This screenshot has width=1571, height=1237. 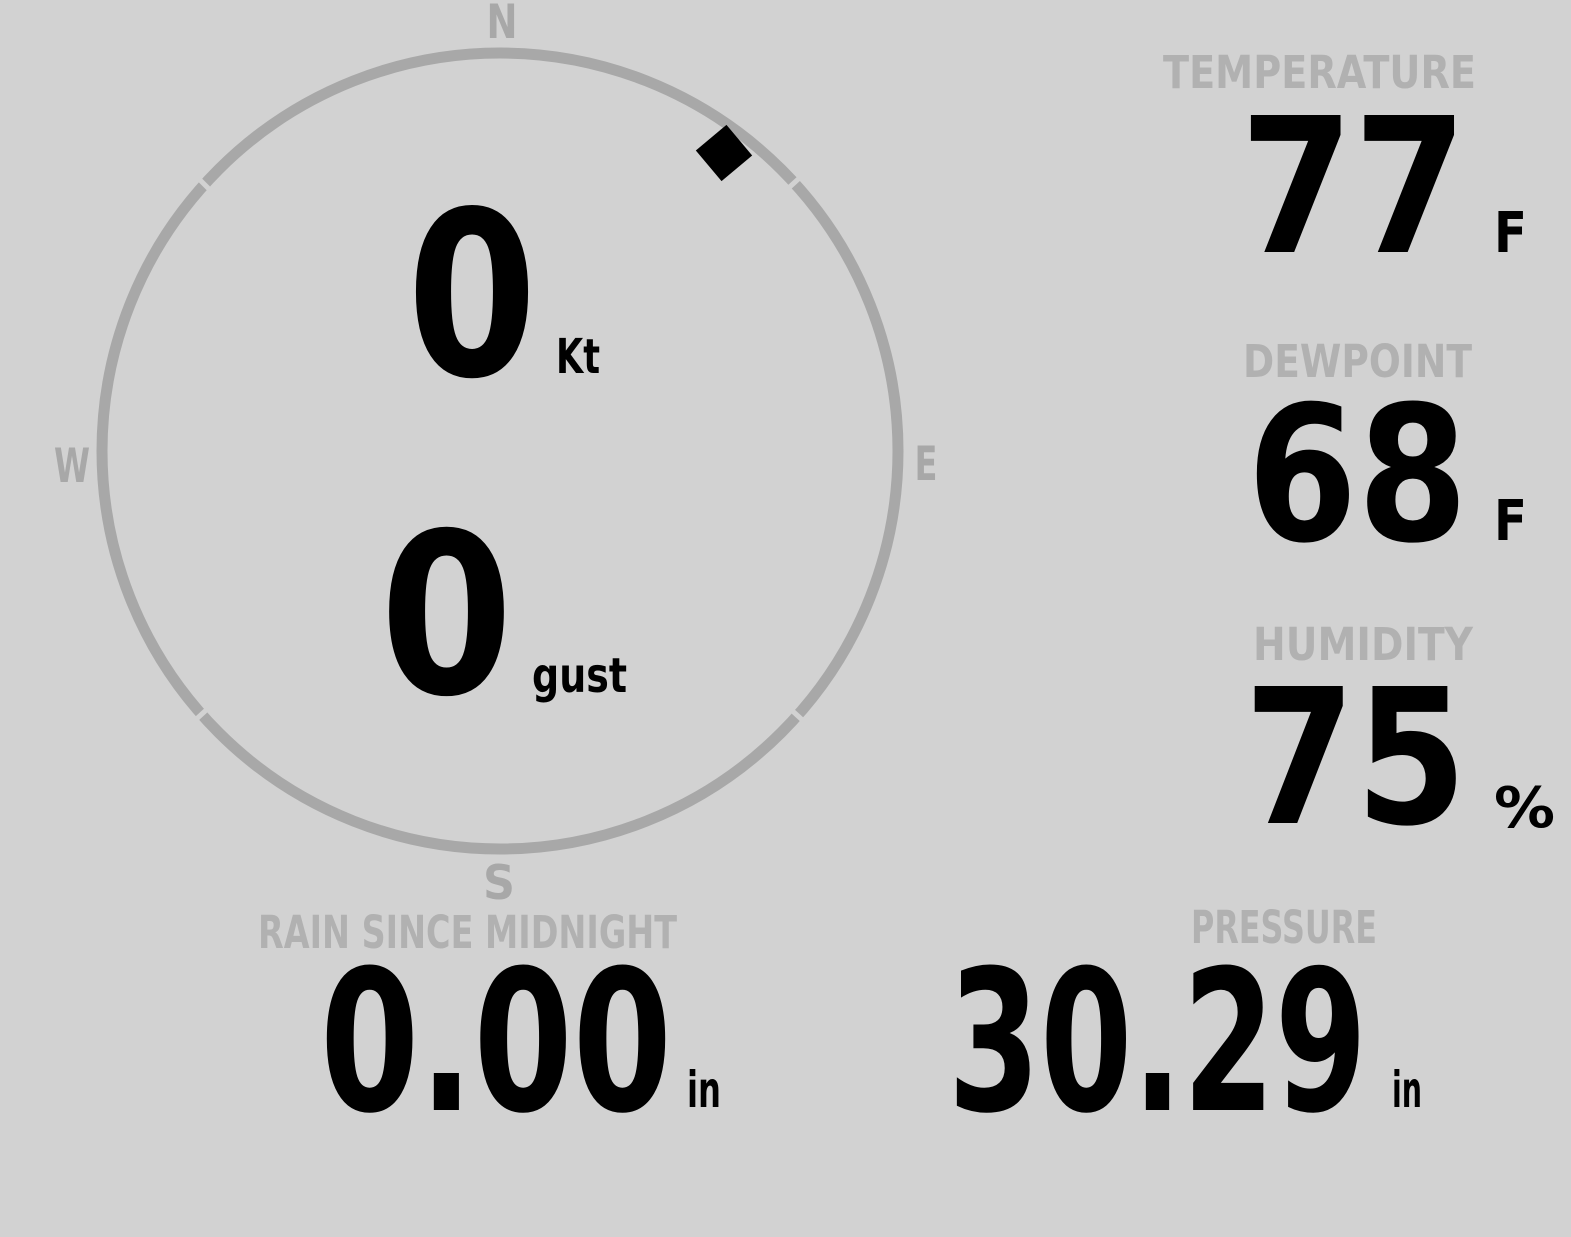 What do you see at coordinates (1510, 521) in the screenshot?
I see `dewpoint-unit: F` at bounding box center [1510, 521].